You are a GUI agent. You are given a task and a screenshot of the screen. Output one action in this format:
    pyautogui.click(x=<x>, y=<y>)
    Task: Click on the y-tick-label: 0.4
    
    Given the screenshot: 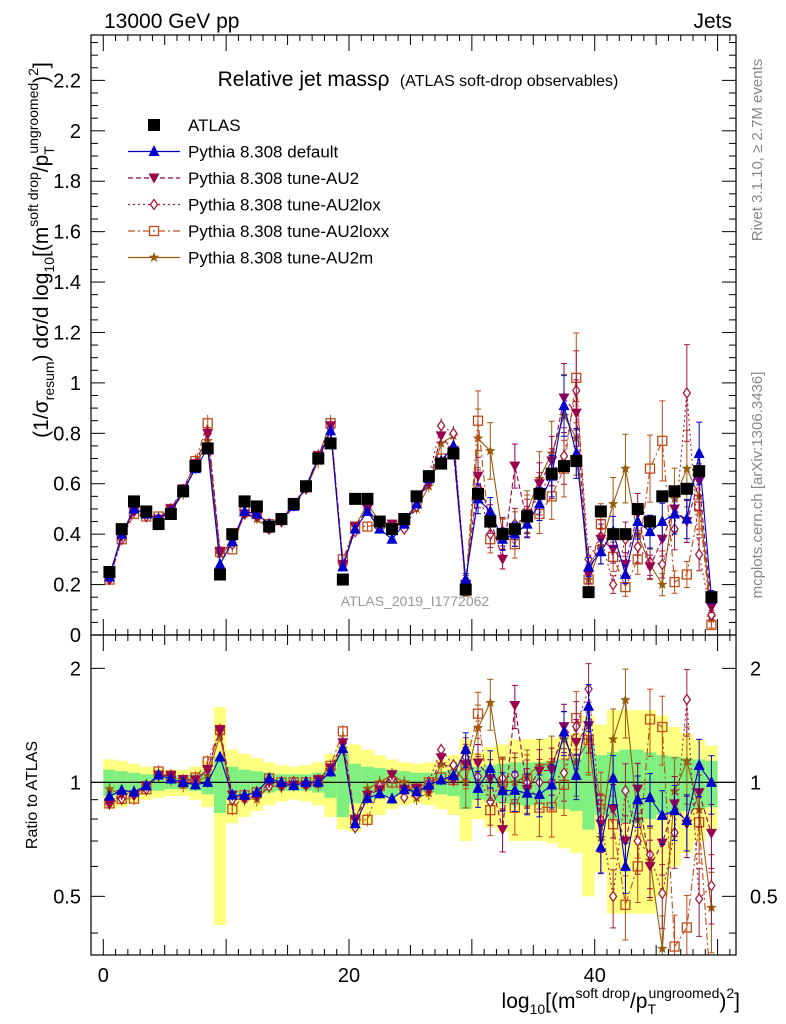 What is the action you would take?
    pyautogui.click(x=67, y=535)
    